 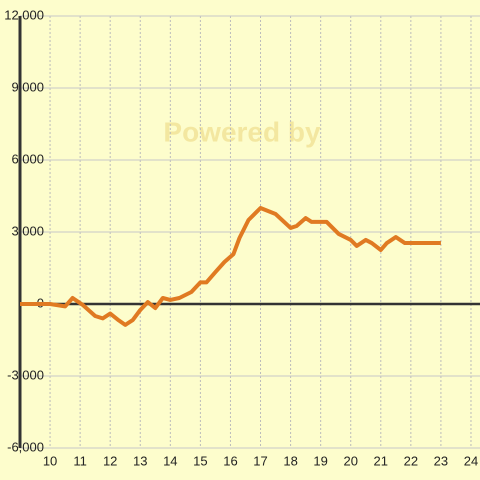 What do you see at coordinates (50, 460) in the screenshot?
I see `x-tick-label: 10` at bounding box center [50, 460].